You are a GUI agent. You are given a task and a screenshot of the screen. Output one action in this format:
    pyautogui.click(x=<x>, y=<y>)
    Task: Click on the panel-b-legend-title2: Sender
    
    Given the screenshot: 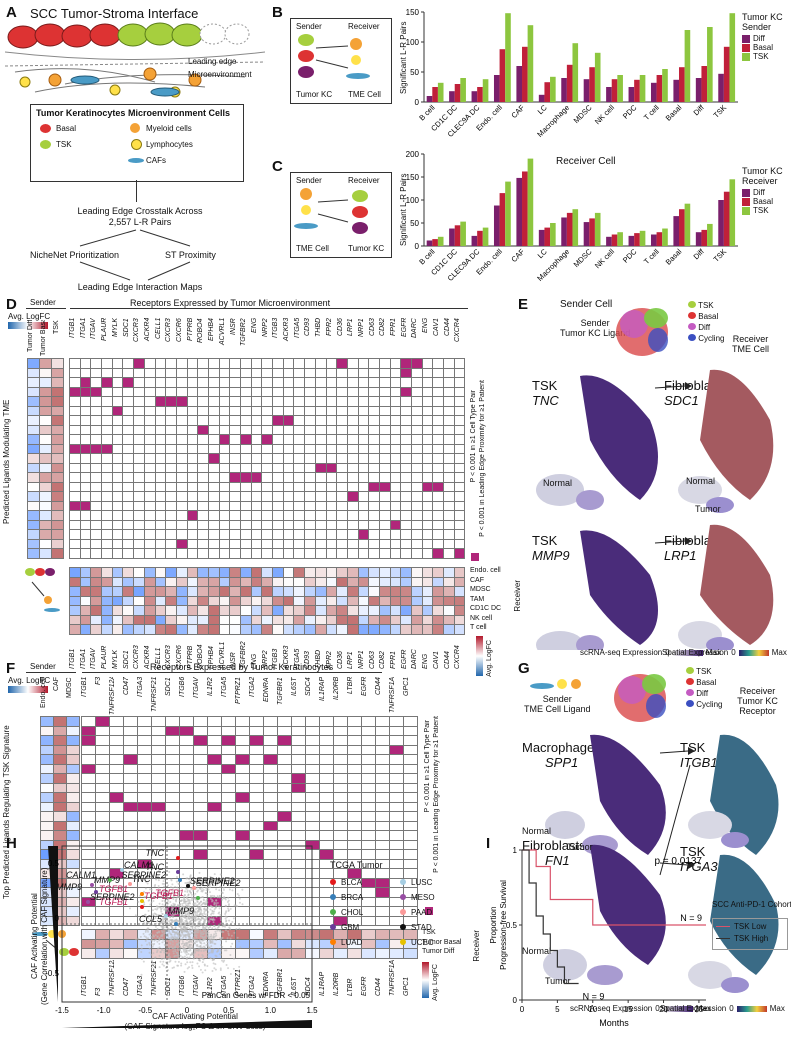 What is the action you would take?
    pyautogui.click(x=757, y=27)
    